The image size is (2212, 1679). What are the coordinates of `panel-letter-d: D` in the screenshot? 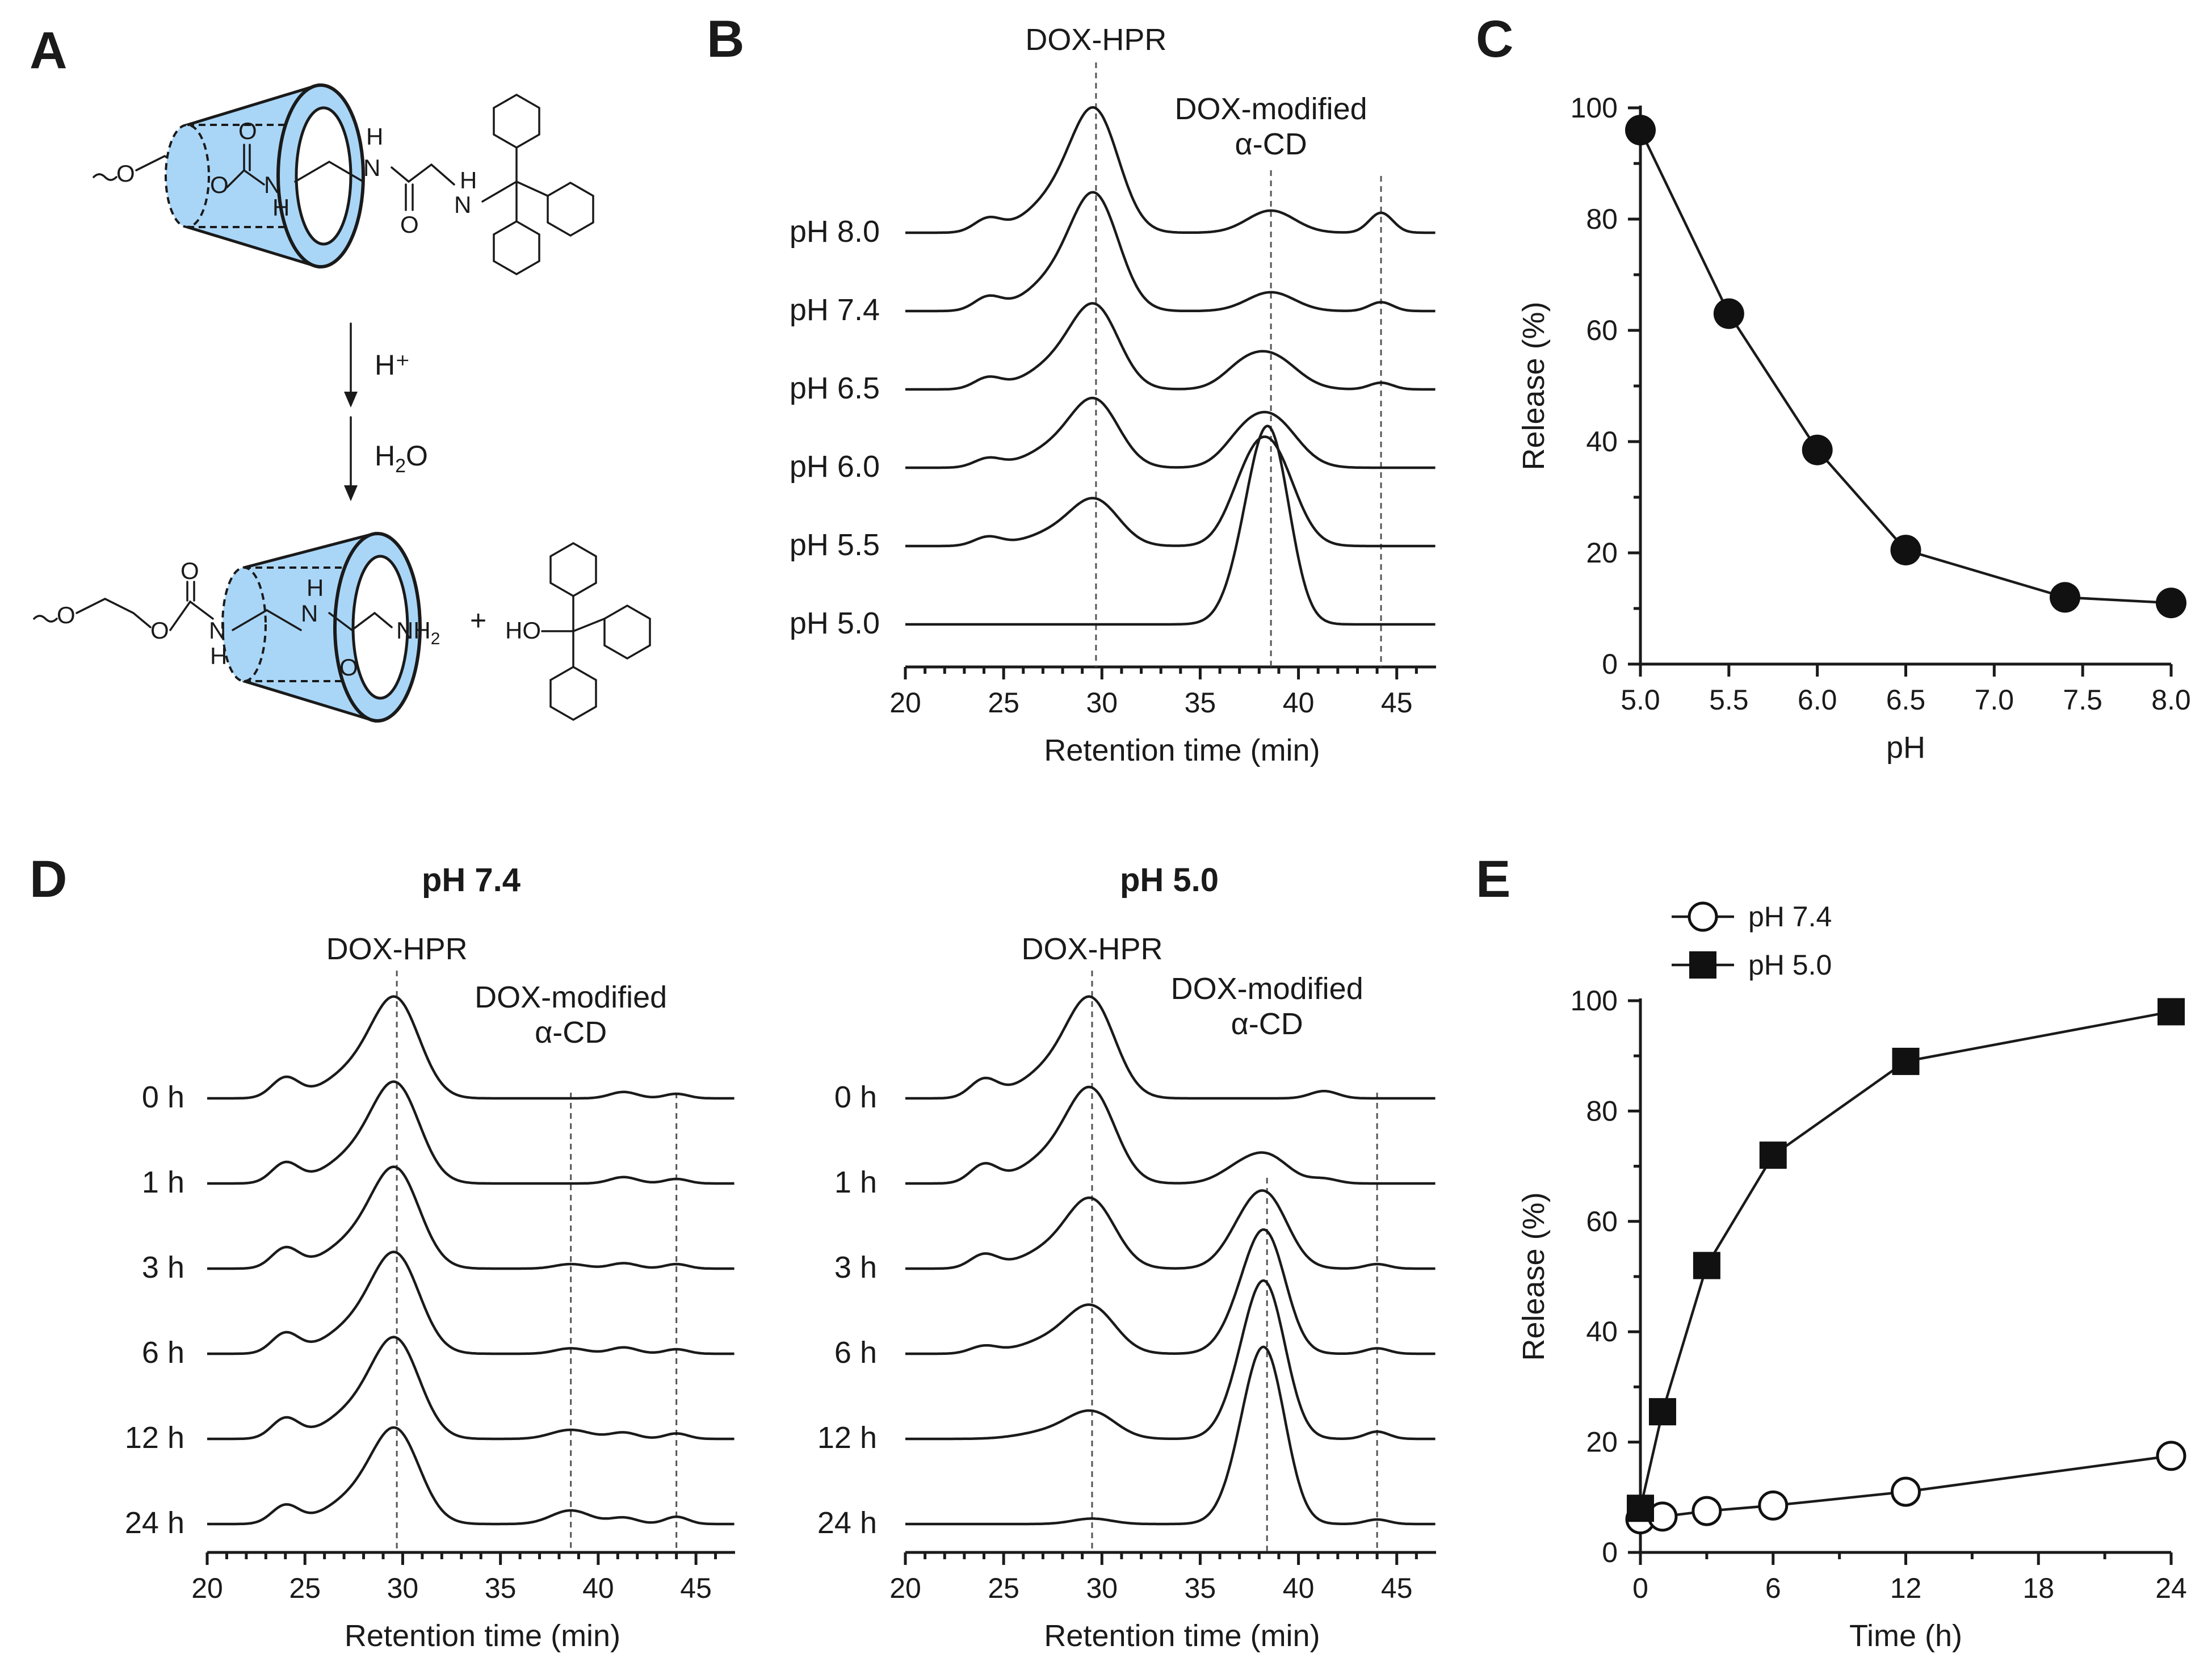 It's located at (48, 879).